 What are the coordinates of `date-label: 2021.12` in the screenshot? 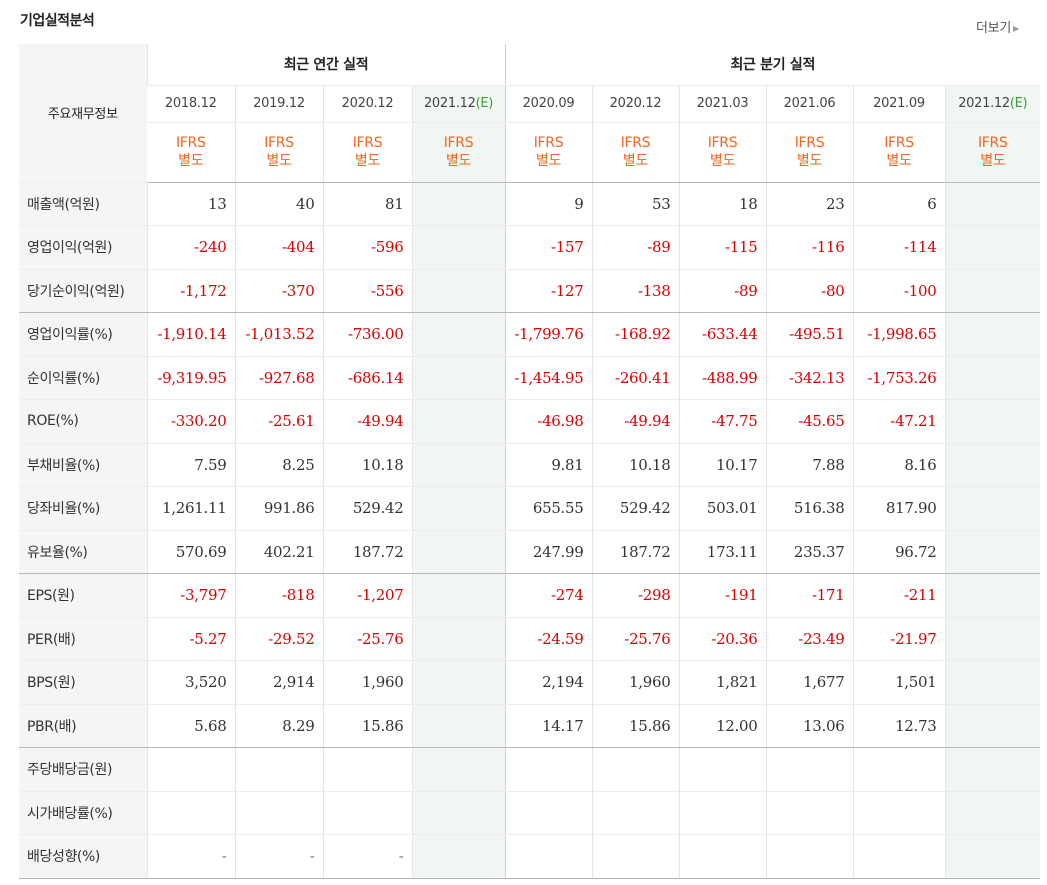 It's located at (984, 103).